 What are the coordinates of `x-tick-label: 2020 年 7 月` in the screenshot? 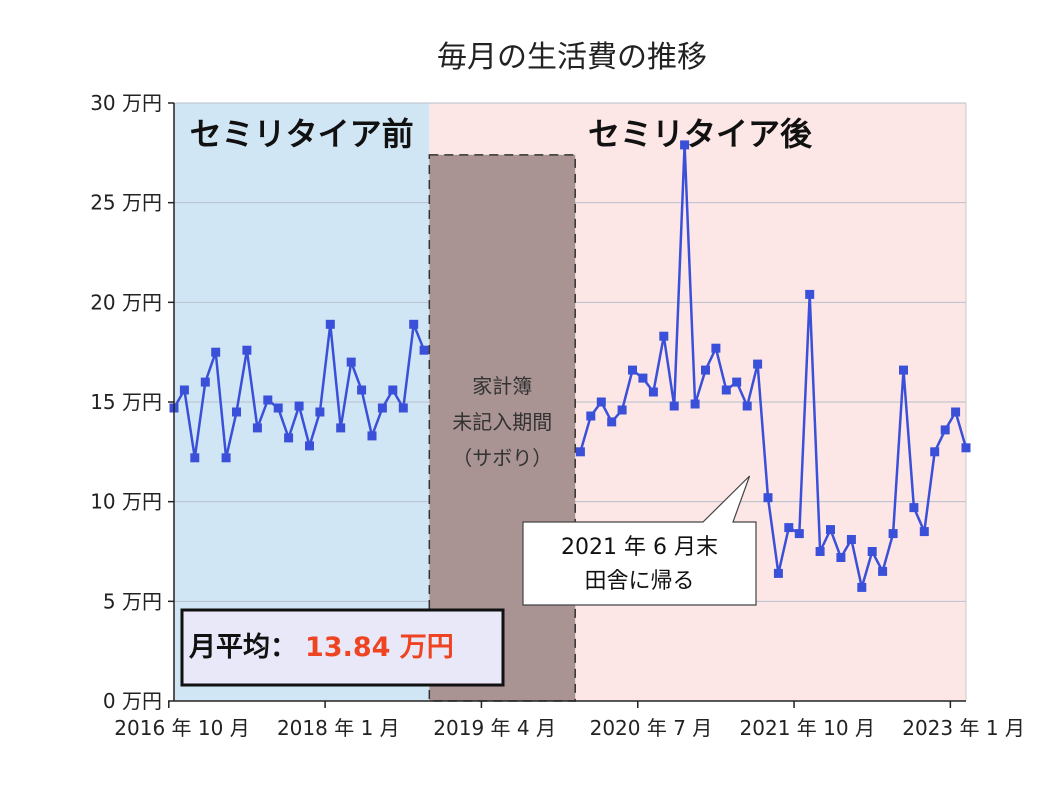 It's located at (651, 728).